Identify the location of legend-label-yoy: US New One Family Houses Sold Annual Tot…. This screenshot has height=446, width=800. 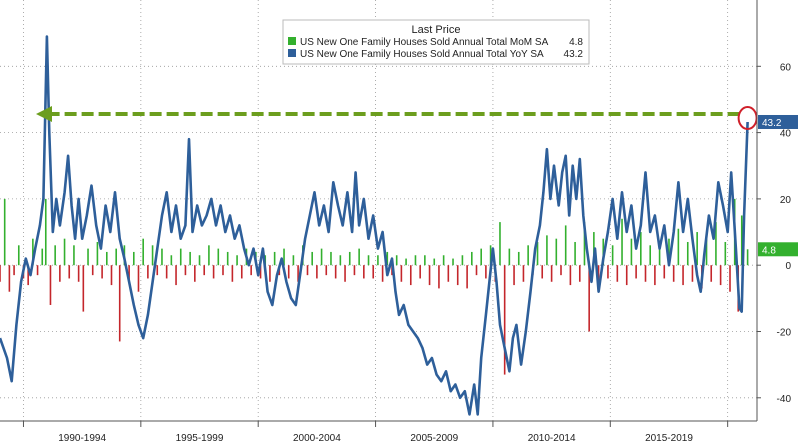
(422, 54).